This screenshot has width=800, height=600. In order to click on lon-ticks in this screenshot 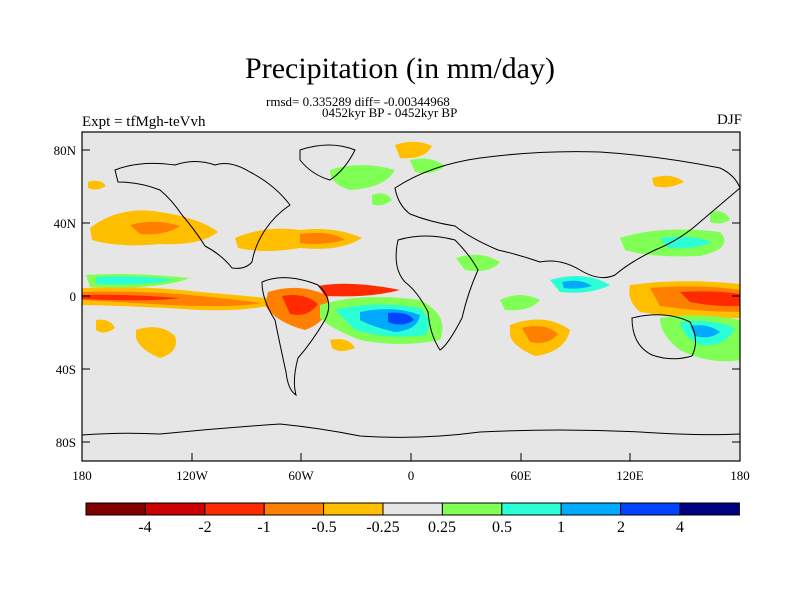, I will do `click(411, 457)`.